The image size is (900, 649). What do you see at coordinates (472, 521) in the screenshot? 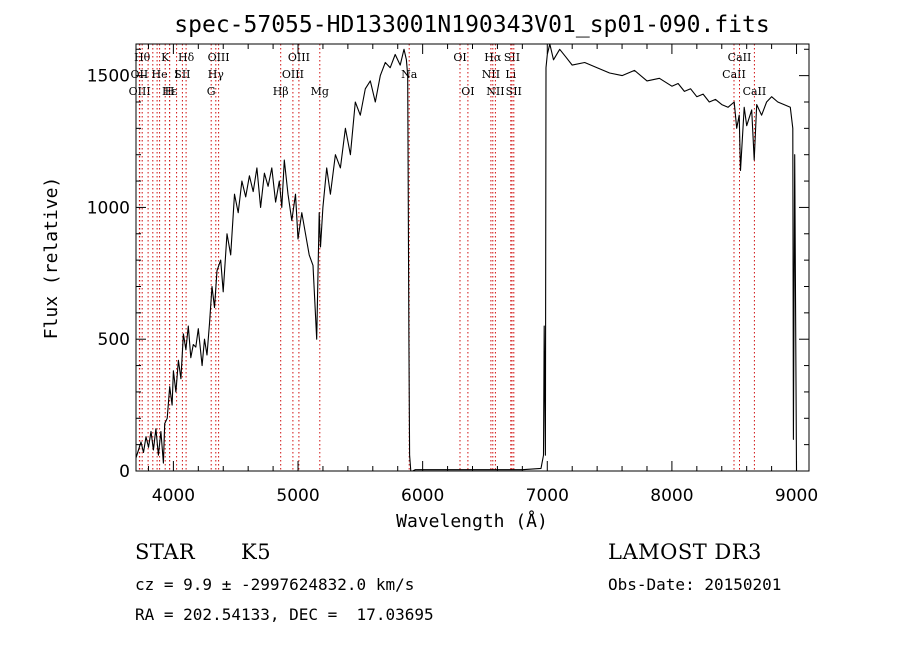
I see `x-axis-label: Wavelength (Å)` at bounding box center [472, 521].